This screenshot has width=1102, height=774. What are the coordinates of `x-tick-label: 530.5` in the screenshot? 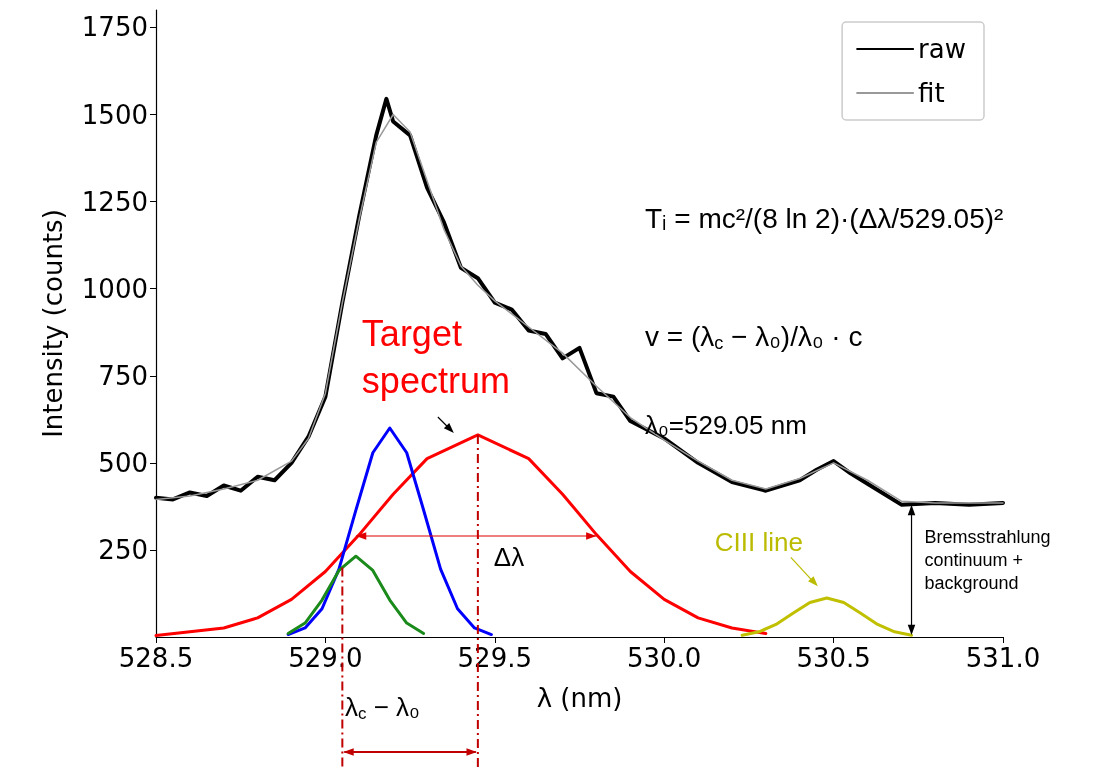 It's located at (833, 658).